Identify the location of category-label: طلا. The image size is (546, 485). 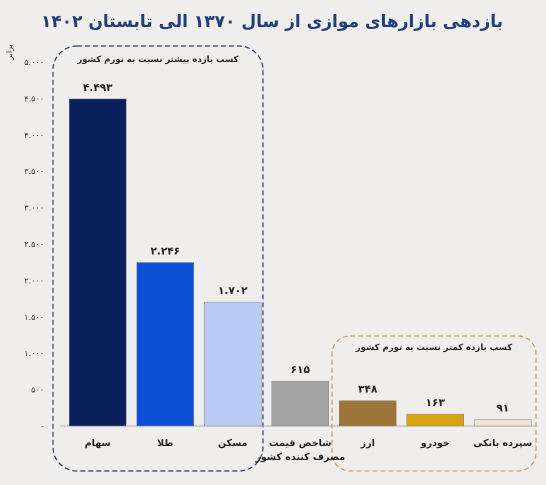
(165, 443).